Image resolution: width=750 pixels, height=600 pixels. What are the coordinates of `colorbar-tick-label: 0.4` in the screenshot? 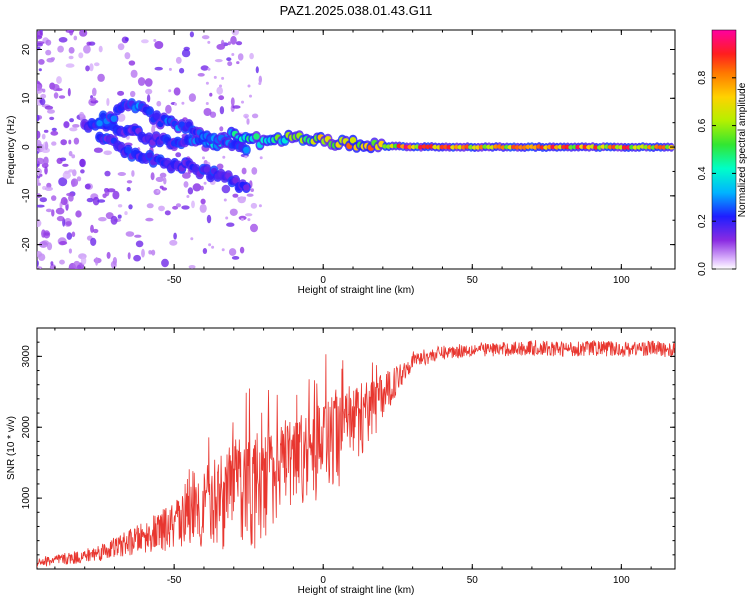 It's located at (702, 173).